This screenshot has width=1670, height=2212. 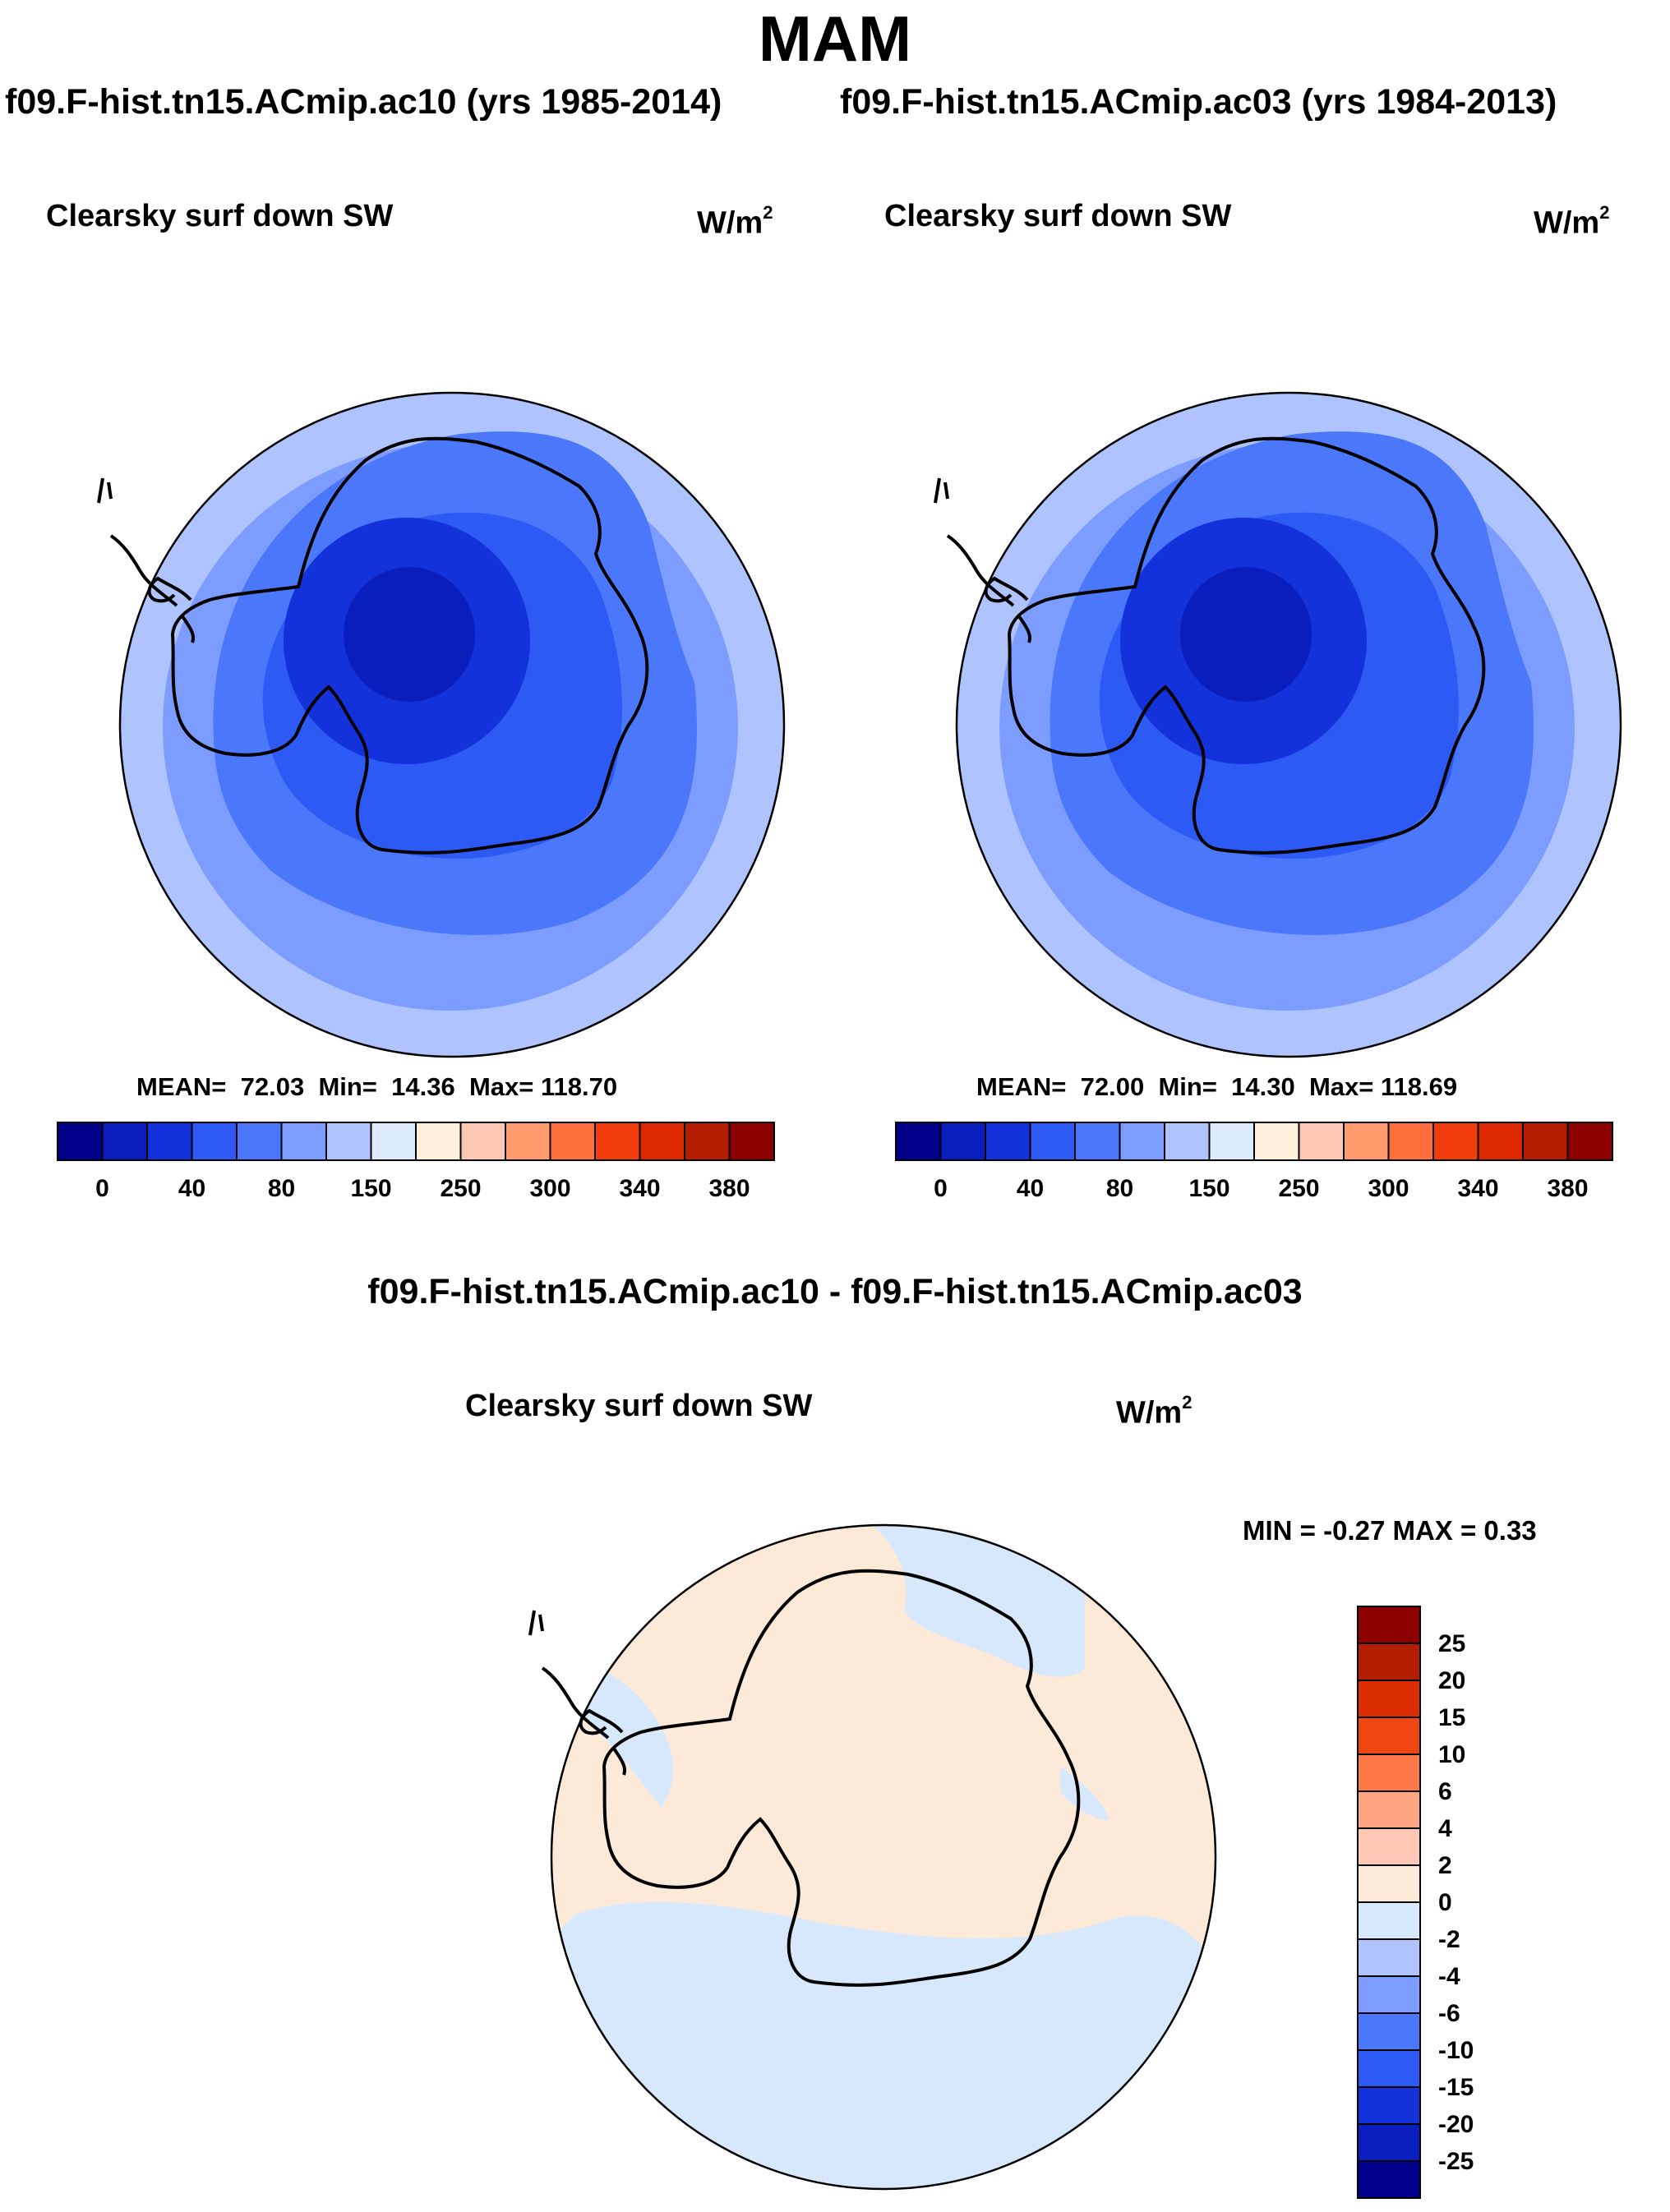 I want to click on diff-negative-area-south, so click(x=883, y=2045).